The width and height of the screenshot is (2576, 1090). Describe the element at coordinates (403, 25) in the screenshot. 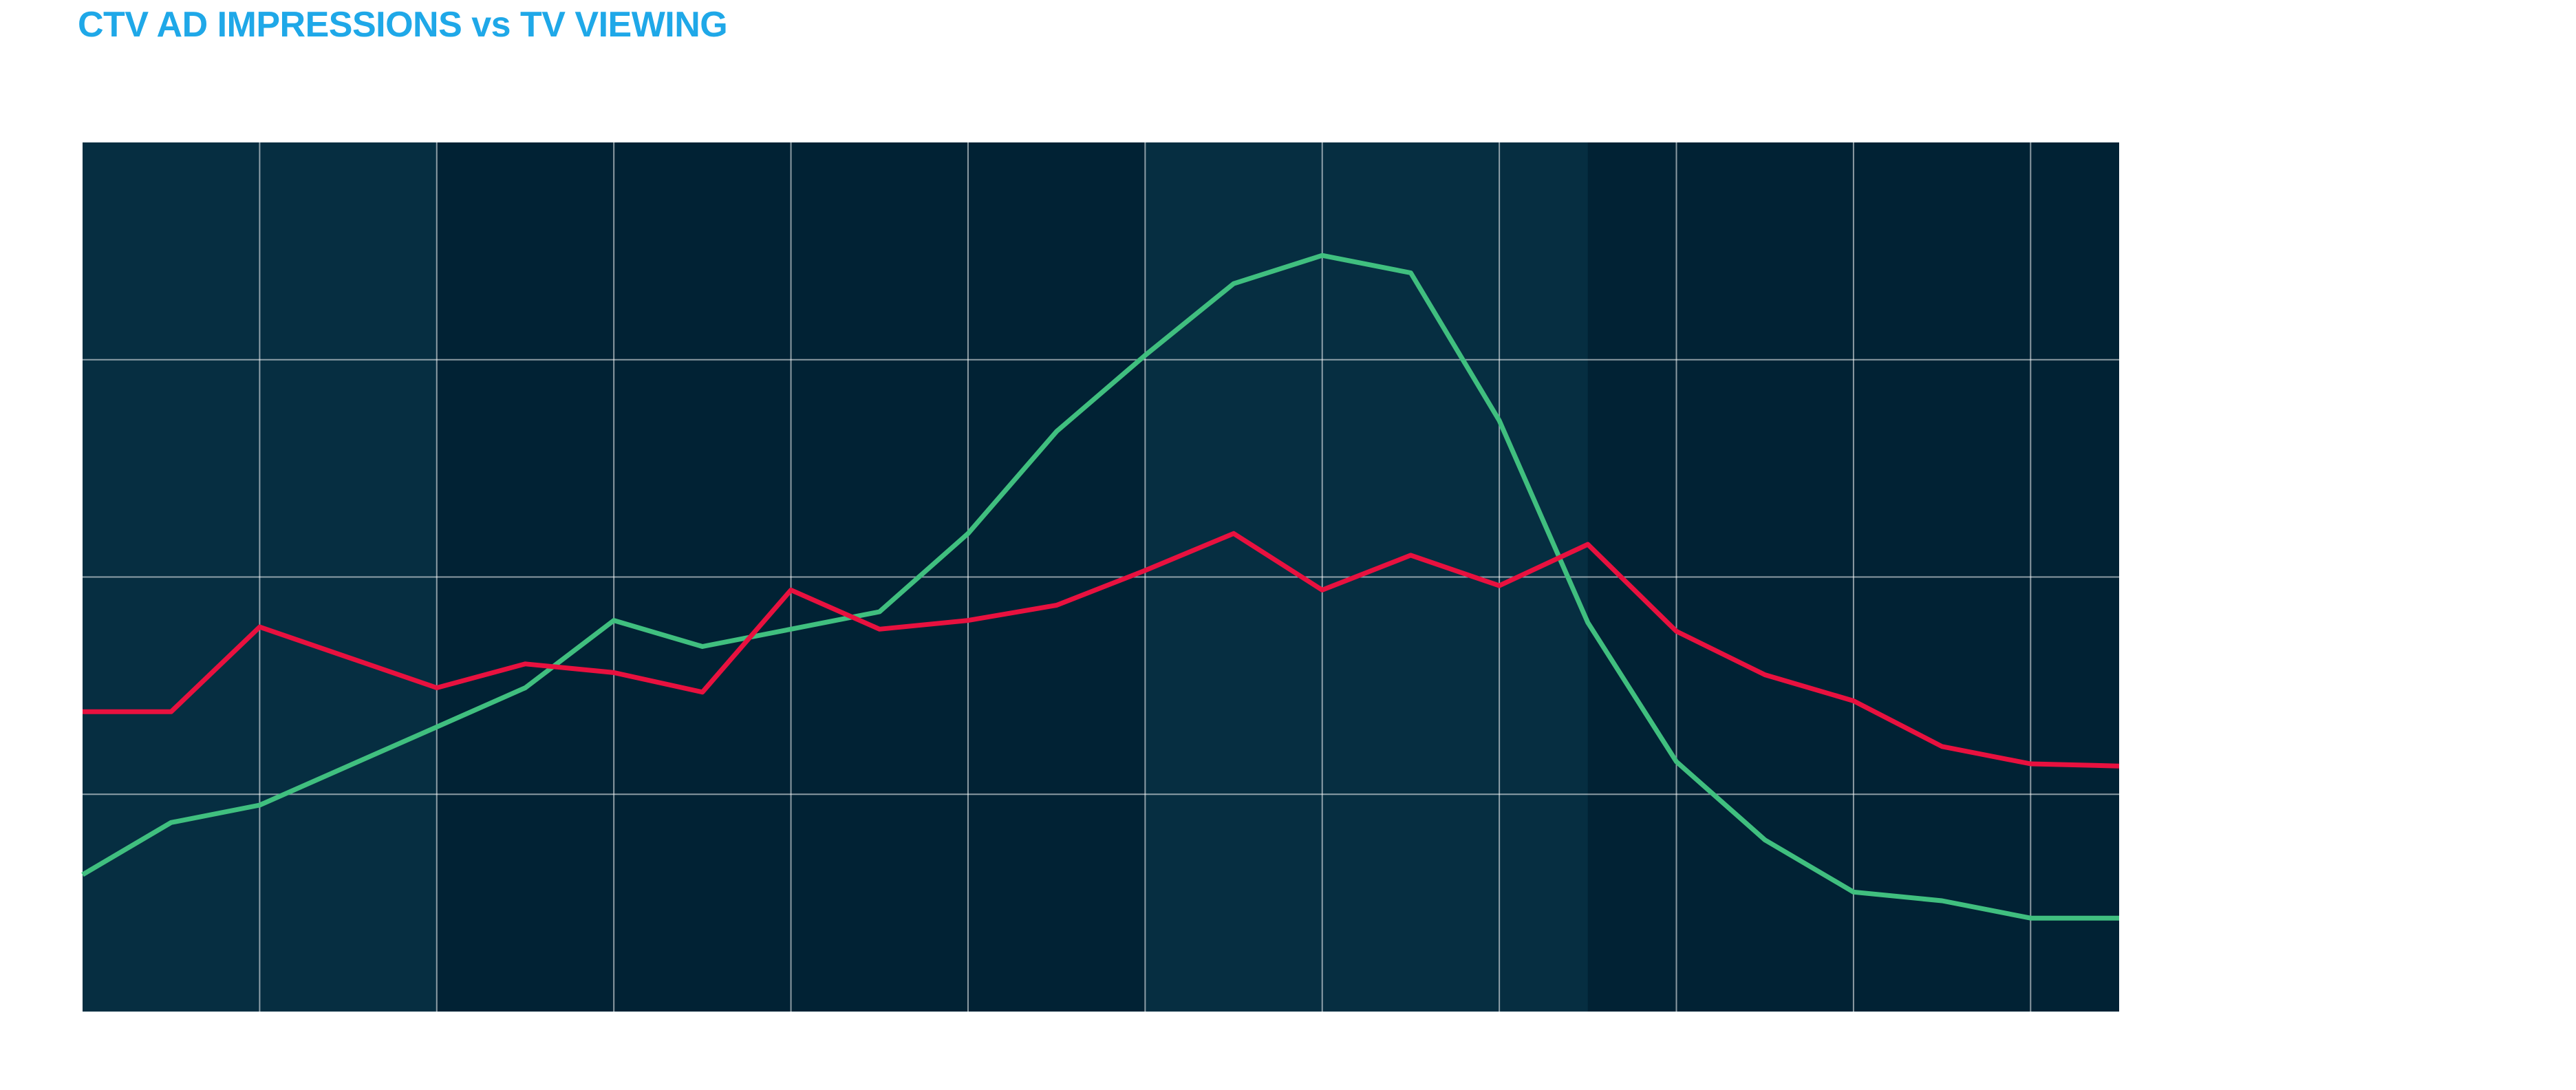

I see `chart-title: CTV AD IMPRESSIONS vs TV VIEWING` at that location.